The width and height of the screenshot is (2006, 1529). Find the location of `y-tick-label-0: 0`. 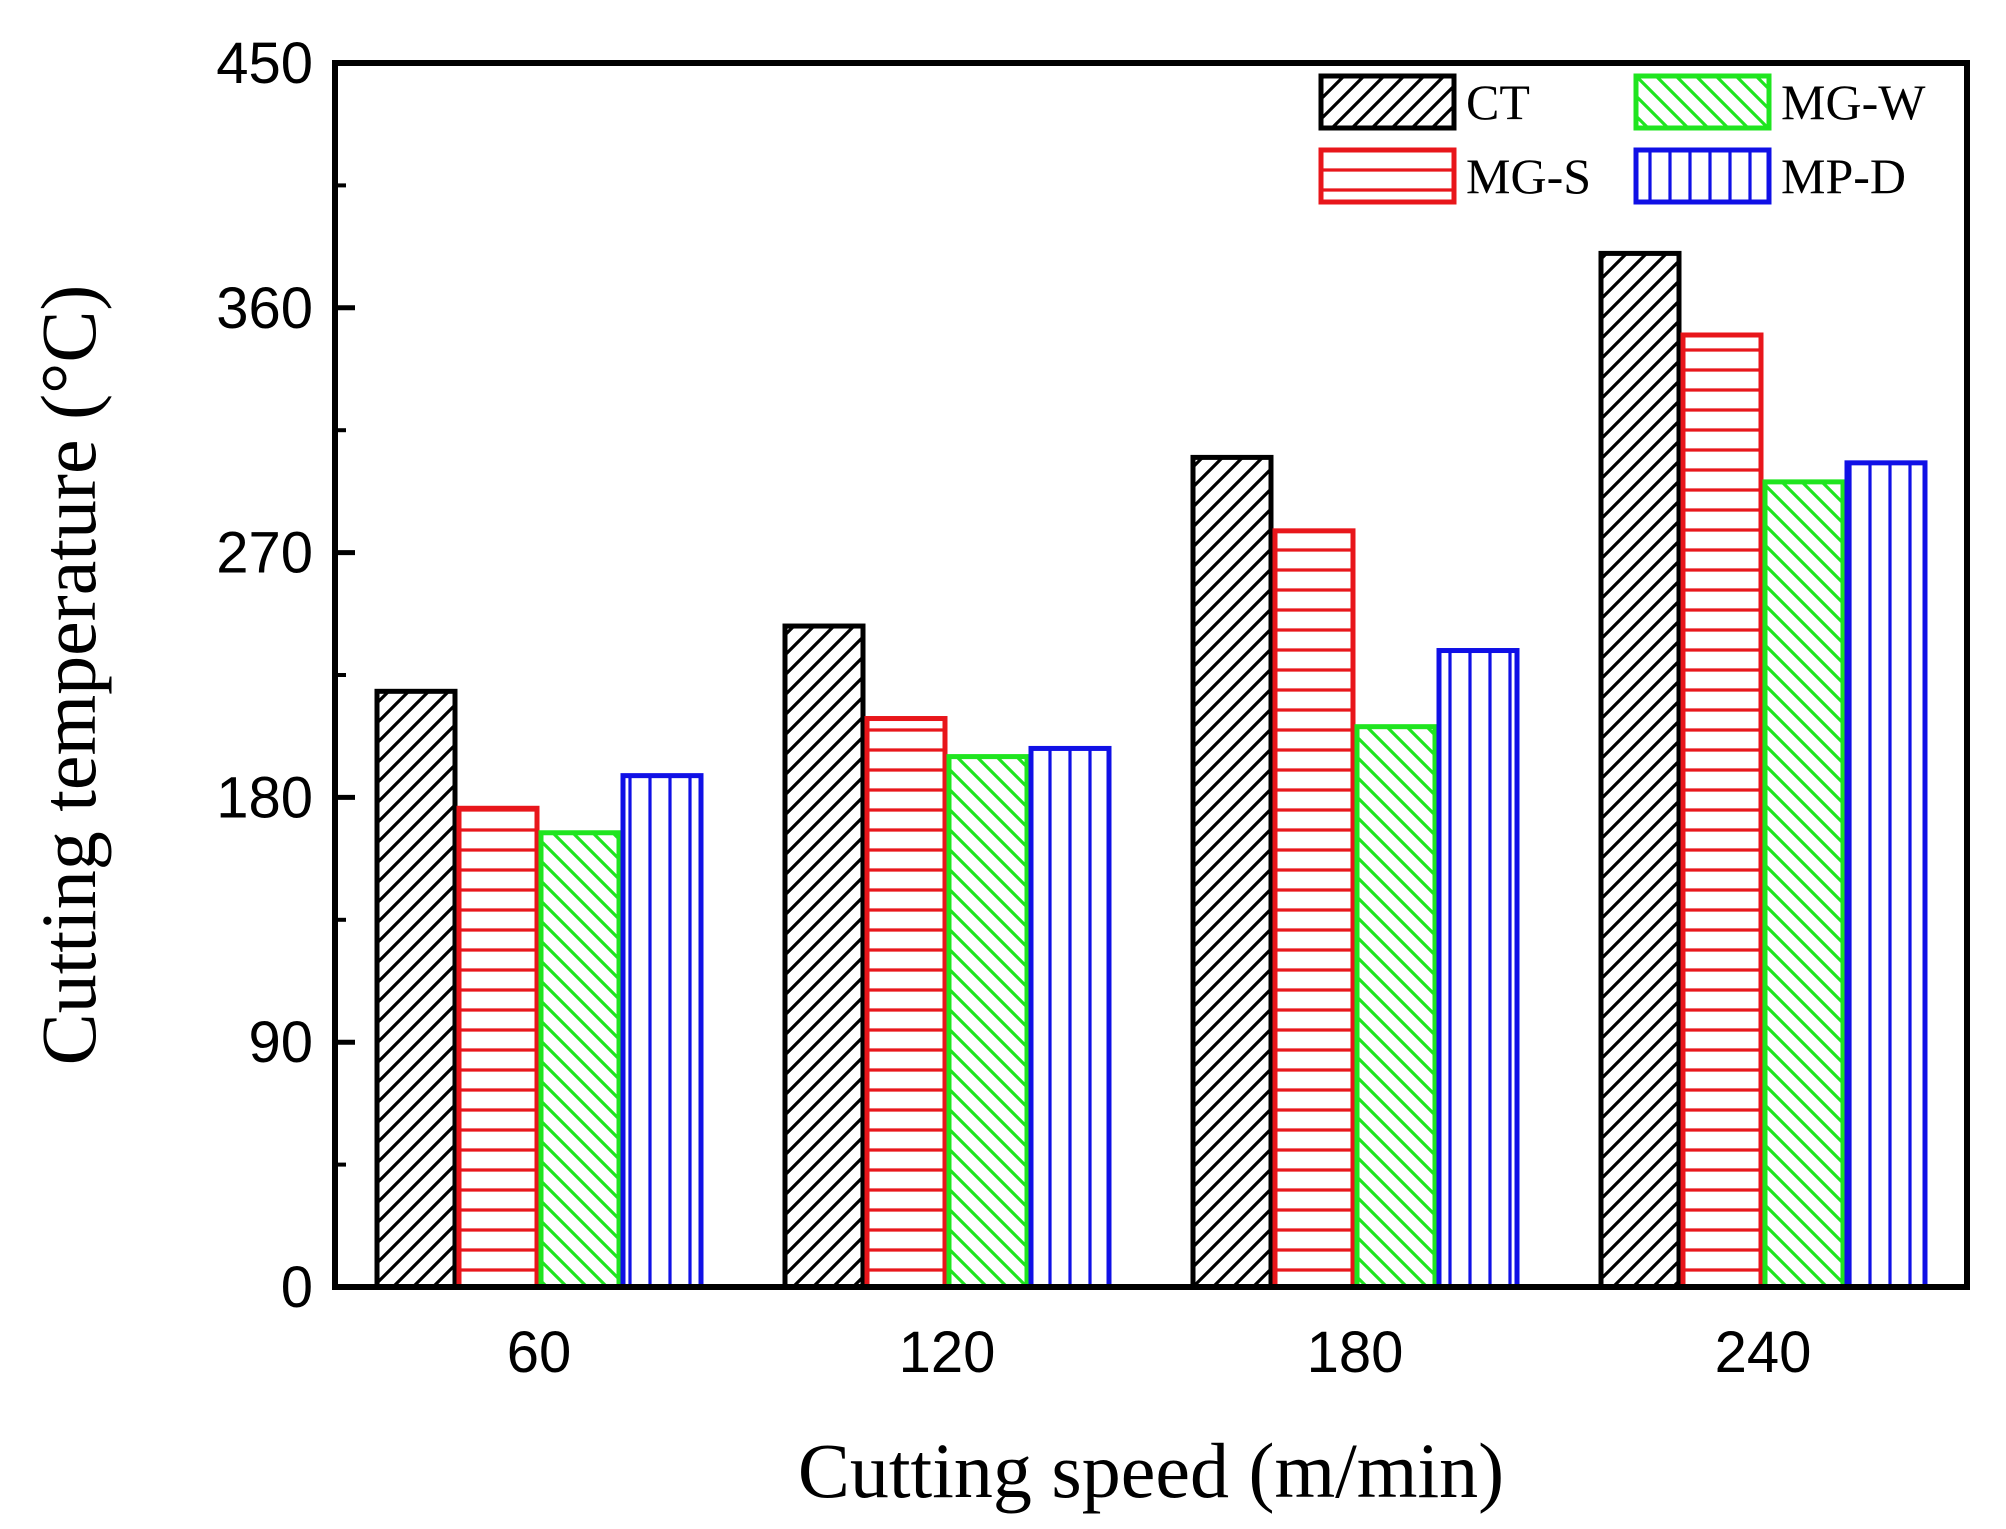

y-tick-label-0: 0 is located at coordinates (297, 1287).